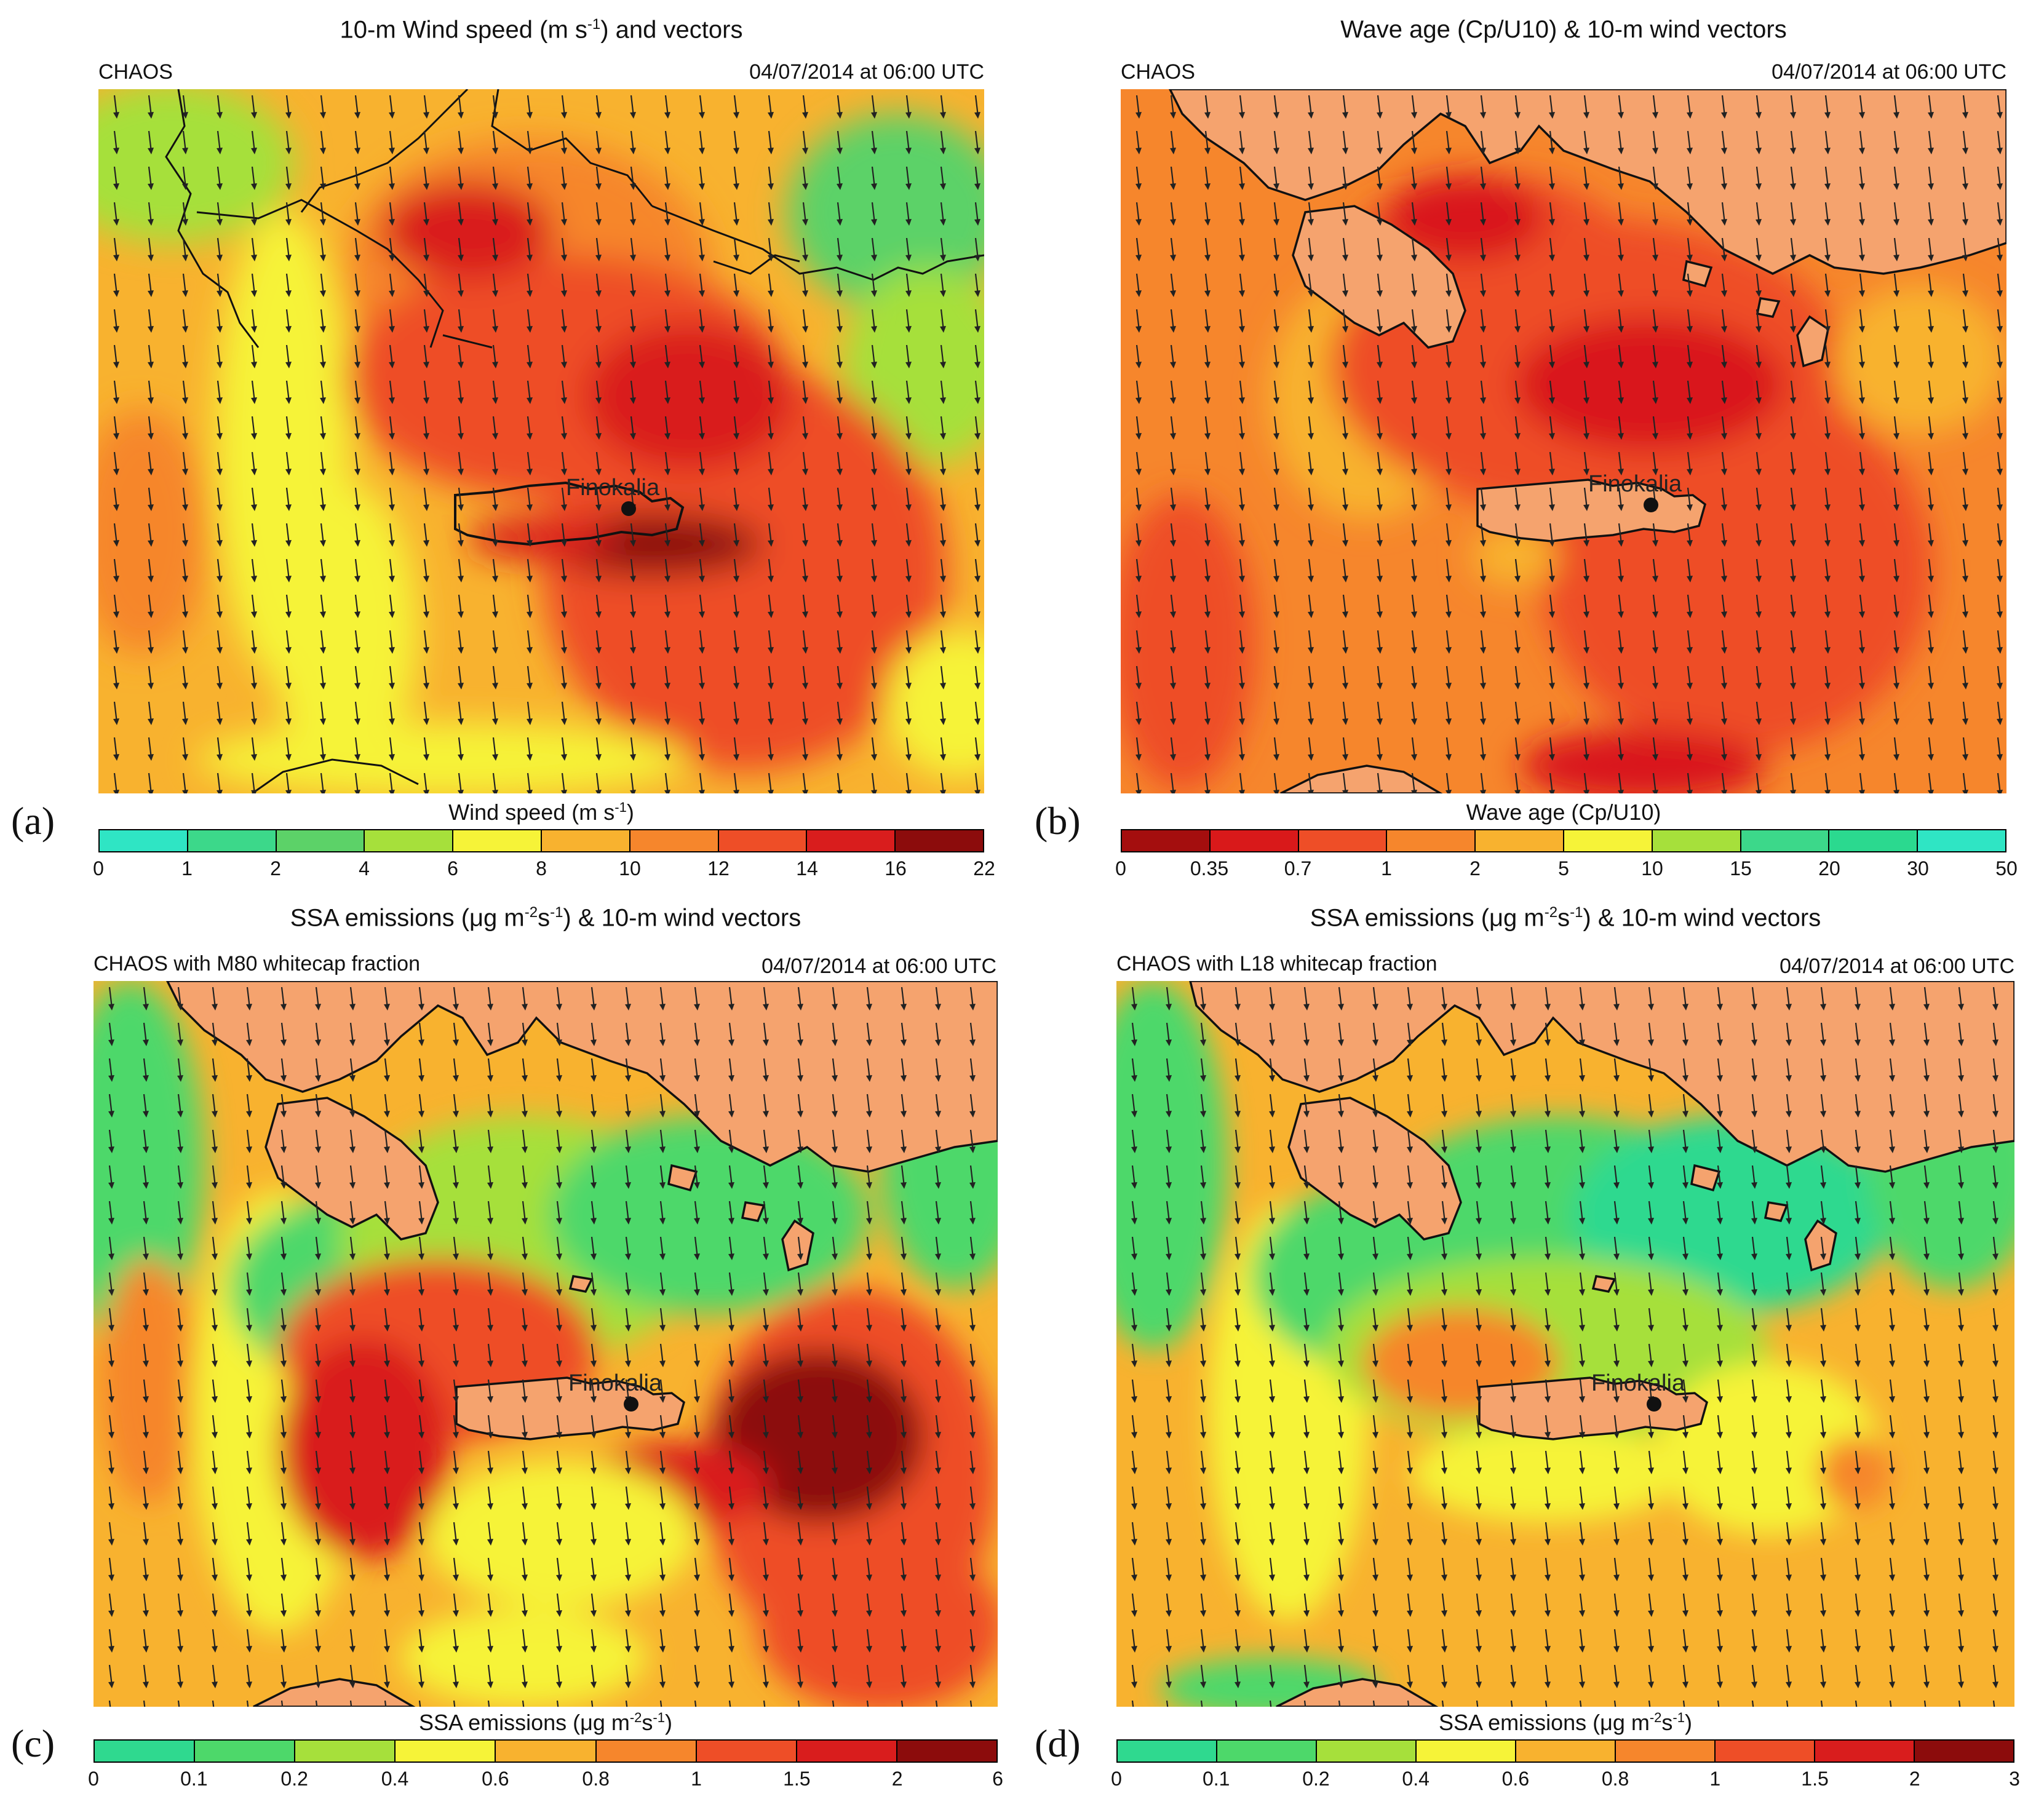  Describe the element at coordinates (542, 30) in the screenshot. I see `panel-title: 10-m Wind speed (m s-1) and vectors` at that location.